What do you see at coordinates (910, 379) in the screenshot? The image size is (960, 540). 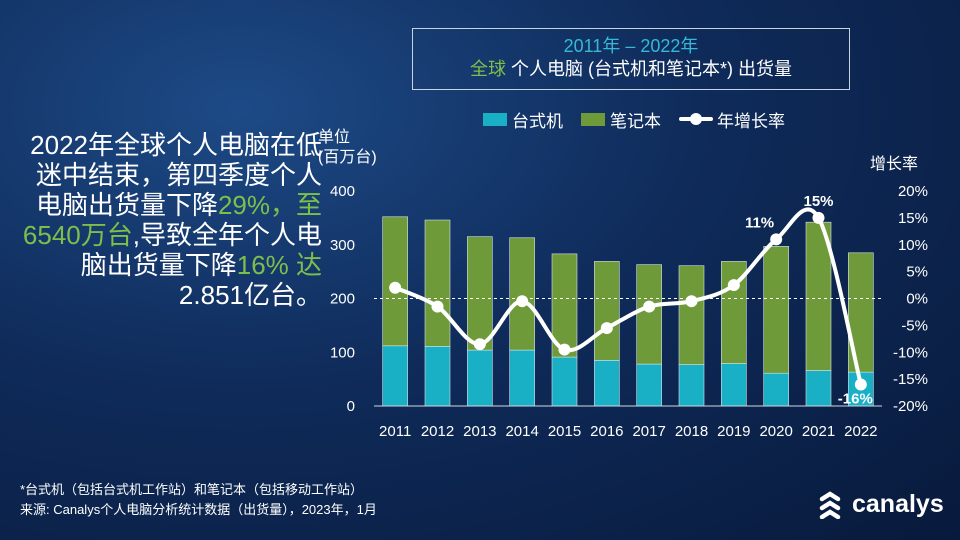 I see `y2-tick-label: -15%` at bounding box center [910, 379].